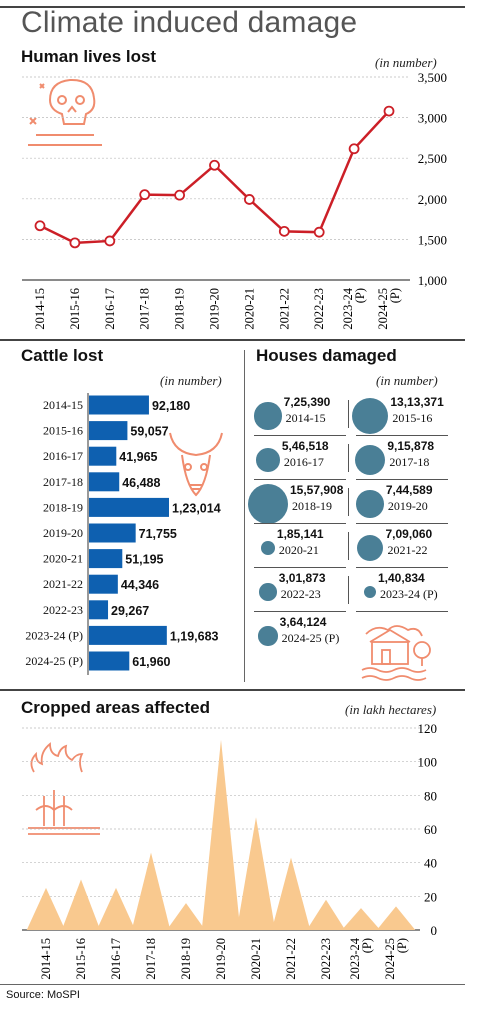 The image size is (494, 1015). Describe the element at coordinates (291, 959) in the screenshot. I see `crops-xtick-label: 2021-22` at that location.